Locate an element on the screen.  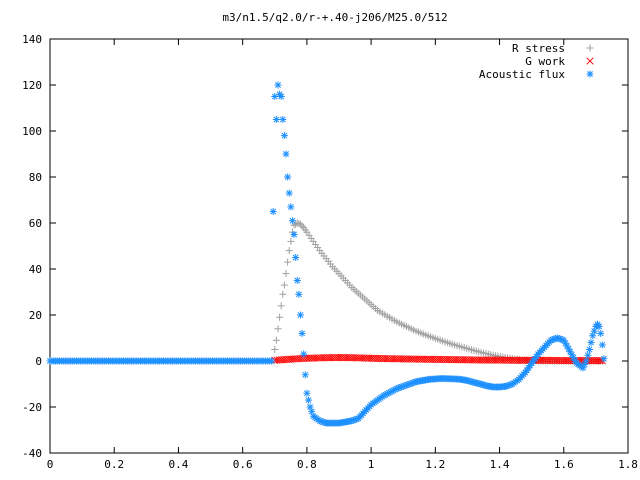
y-tick-label: 60 is located at coordinates (35, 223).